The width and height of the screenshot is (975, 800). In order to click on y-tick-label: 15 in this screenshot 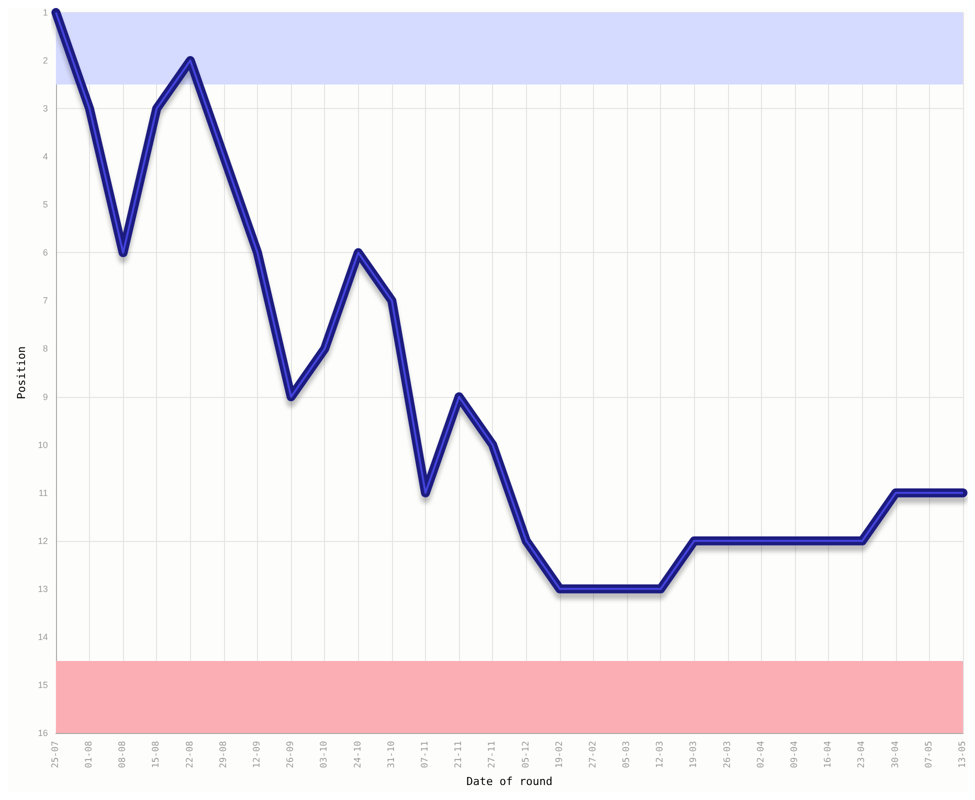, I will do `click(43, 685)`.